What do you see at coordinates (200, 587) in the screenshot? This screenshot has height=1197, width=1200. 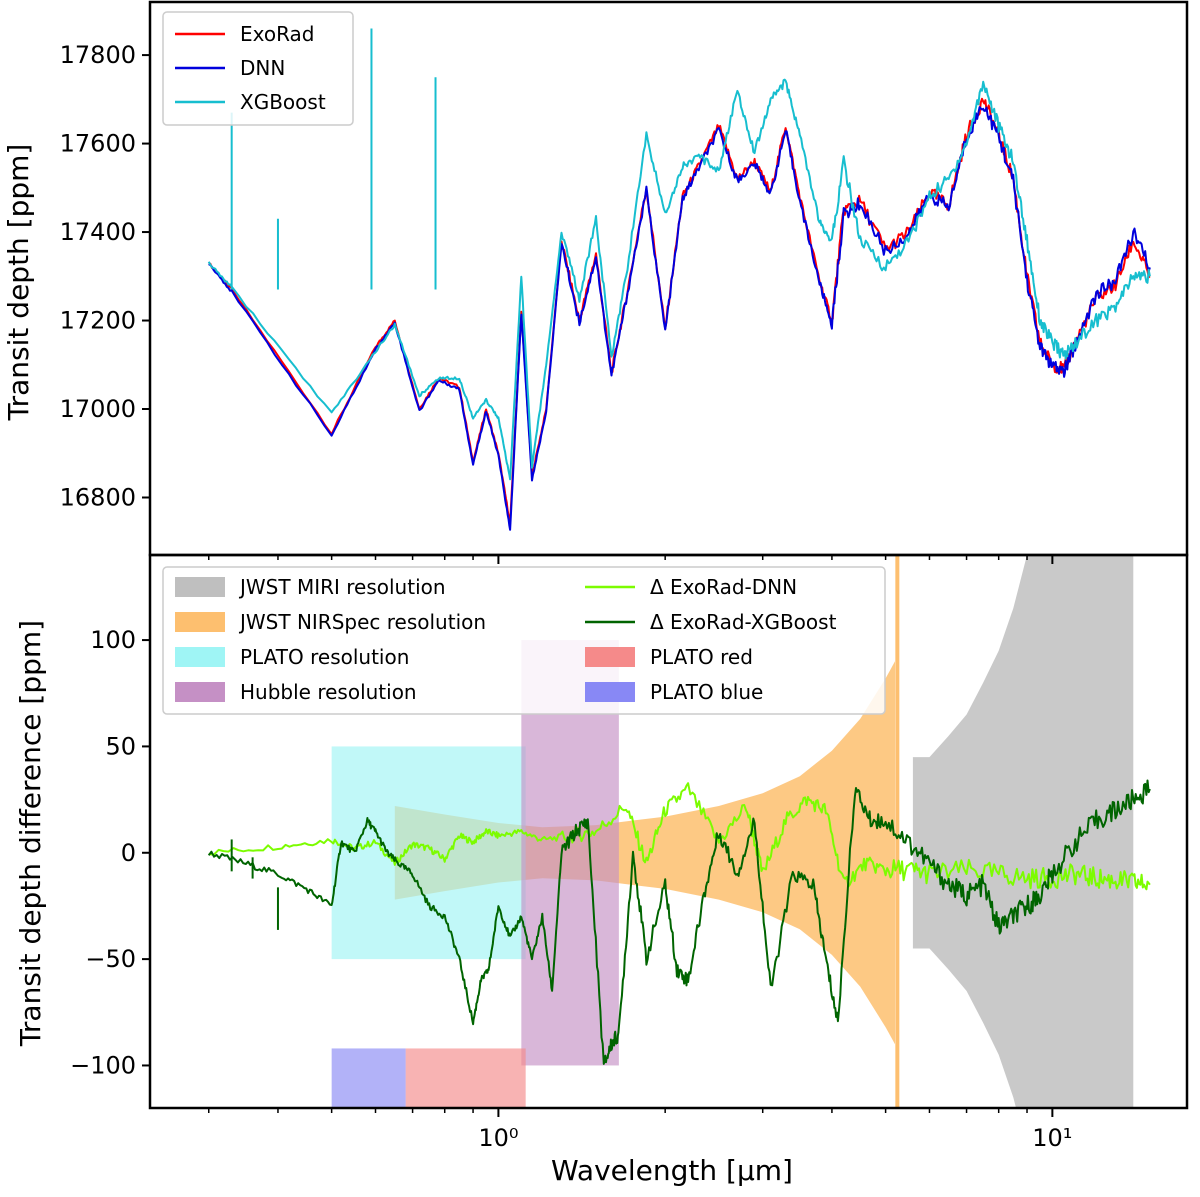 I see `legend-swatch-miri` at bounding box center [200, 587].